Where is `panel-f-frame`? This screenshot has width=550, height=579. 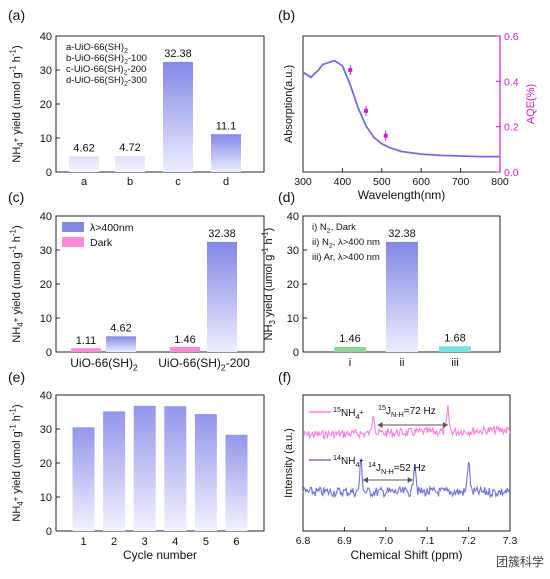 panel-f-frame is located at coordinates (406, 463).